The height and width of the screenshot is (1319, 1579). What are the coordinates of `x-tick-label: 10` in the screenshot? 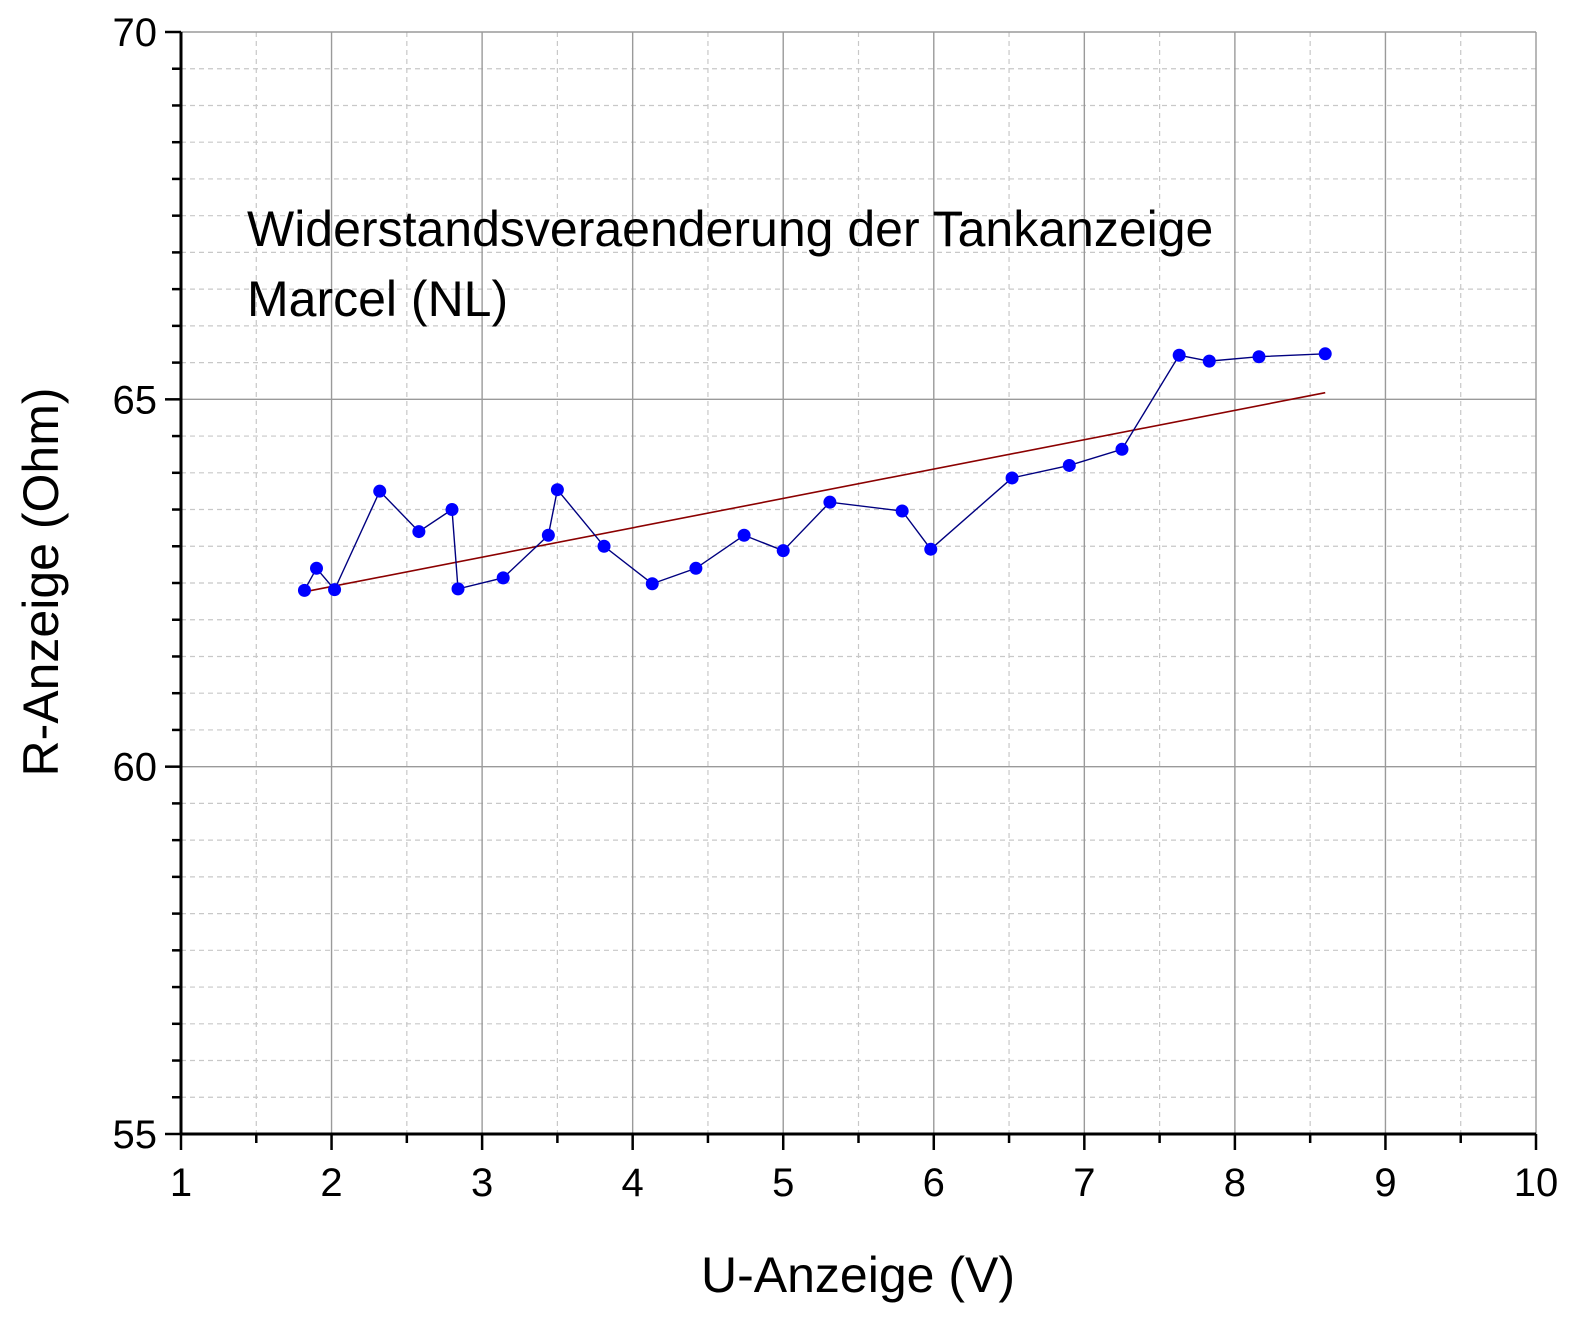 It's located at (1536, 1183).